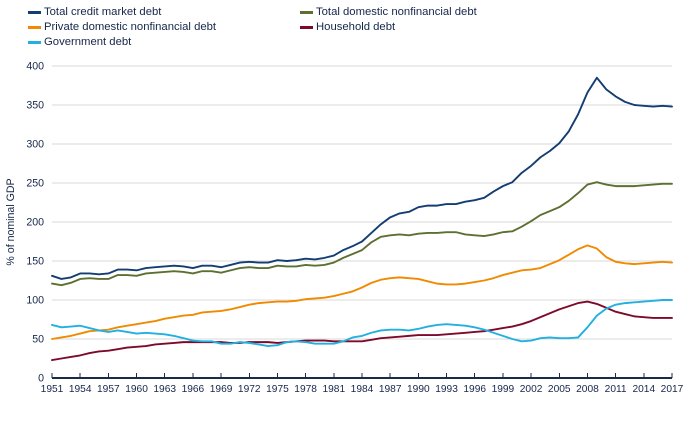 The image size is (700, 421). What do you see at coordinates (333, 389) in the screenshot?
I see `x-tick-label: 1981` at bounding box center [333, 389].